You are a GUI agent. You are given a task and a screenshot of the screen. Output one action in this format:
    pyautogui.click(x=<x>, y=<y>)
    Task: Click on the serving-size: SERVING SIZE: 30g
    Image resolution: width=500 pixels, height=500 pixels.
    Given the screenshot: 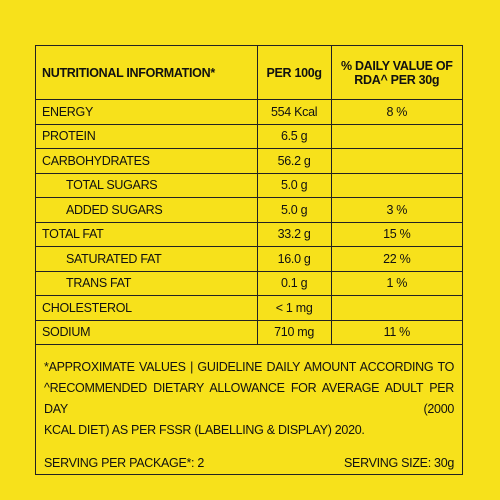 What is the action you would take?
    pyautogui.click(x=399, y=463)
    